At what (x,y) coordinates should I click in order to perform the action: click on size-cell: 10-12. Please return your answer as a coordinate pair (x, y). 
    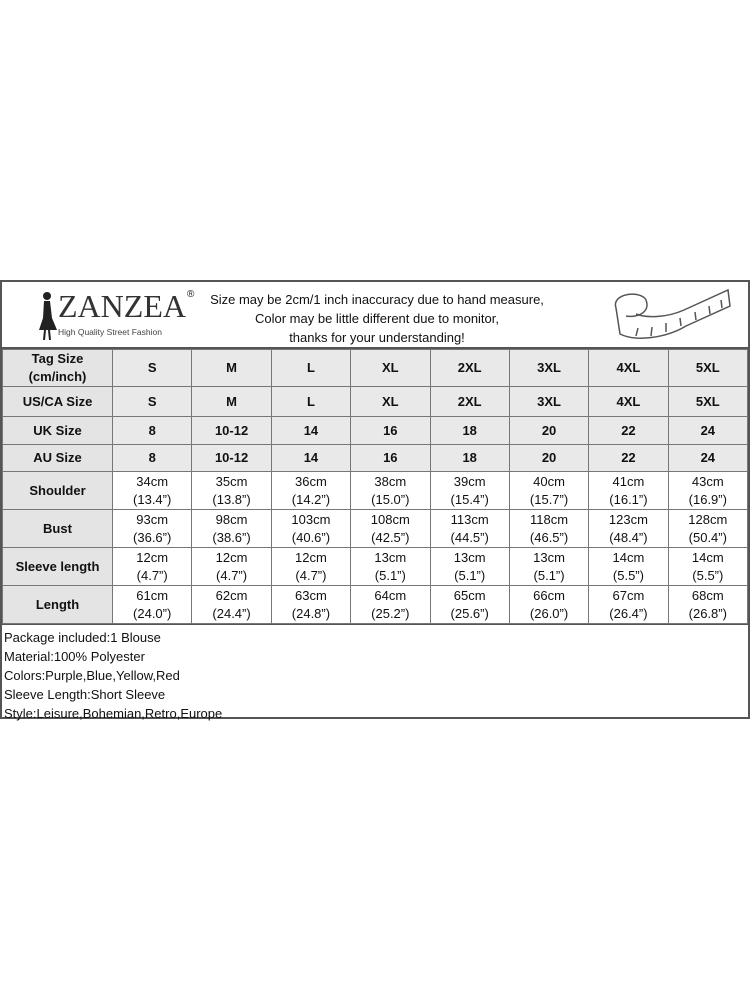
    Looking at the image, I should click on (231, 458).